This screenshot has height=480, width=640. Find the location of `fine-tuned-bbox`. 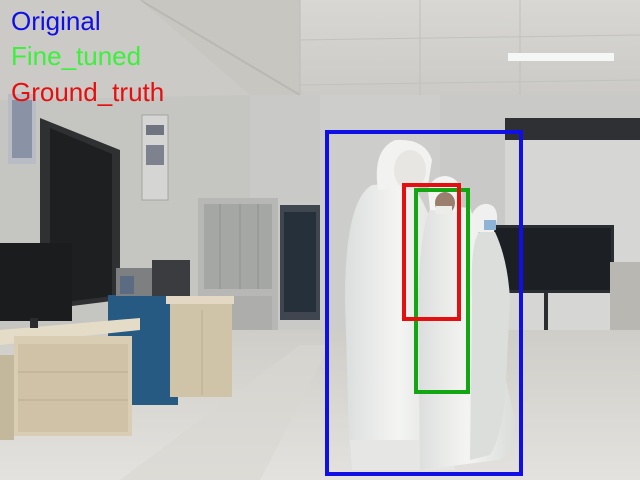

fine-tuned-bbox is located at coordinates (442, 291).